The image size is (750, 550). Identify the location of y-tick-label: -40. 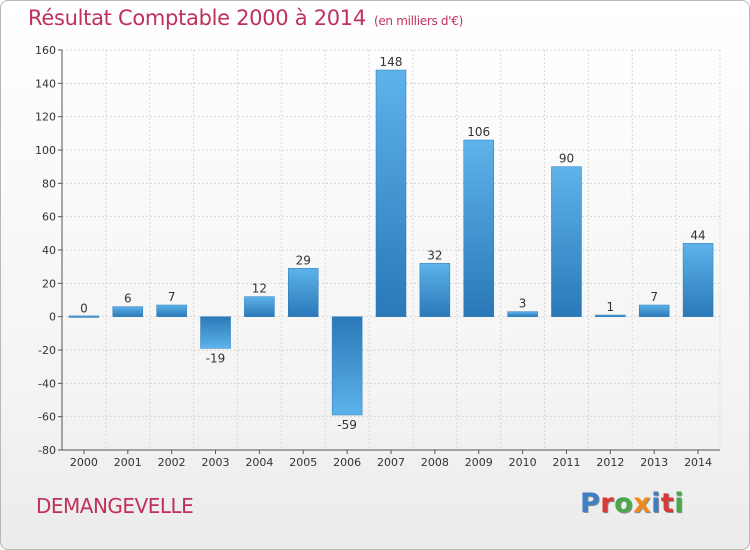
(47, 383).